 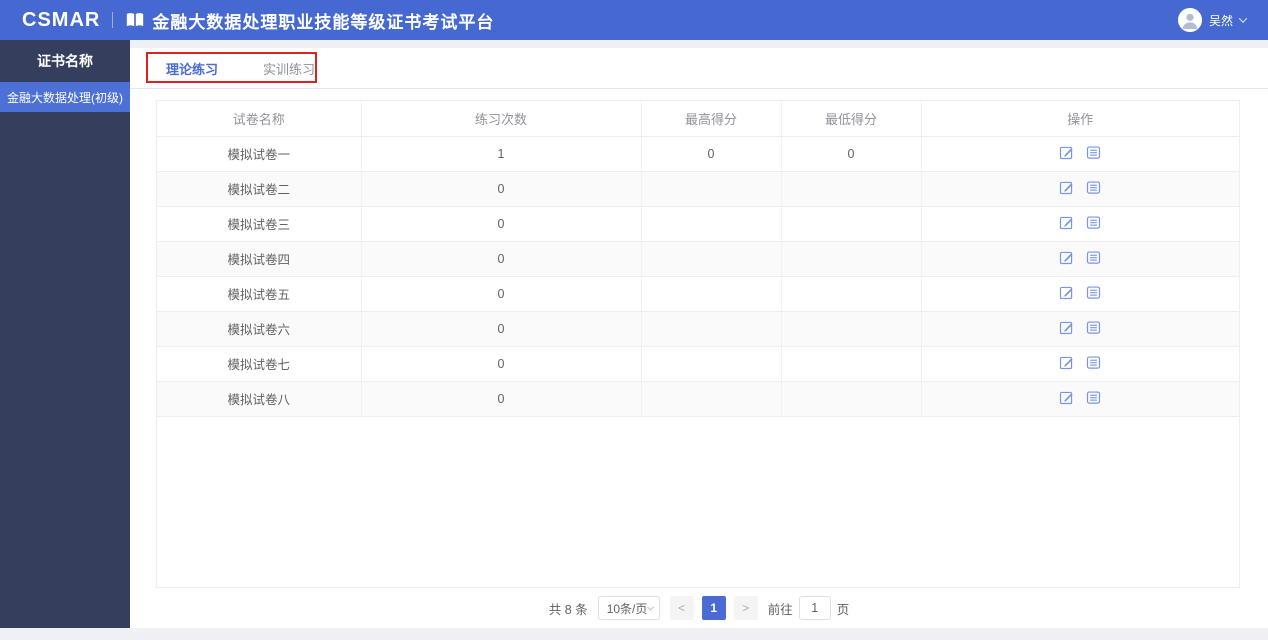 I want to click on page-size-value: 10条/页, so click(x=627, y=608).